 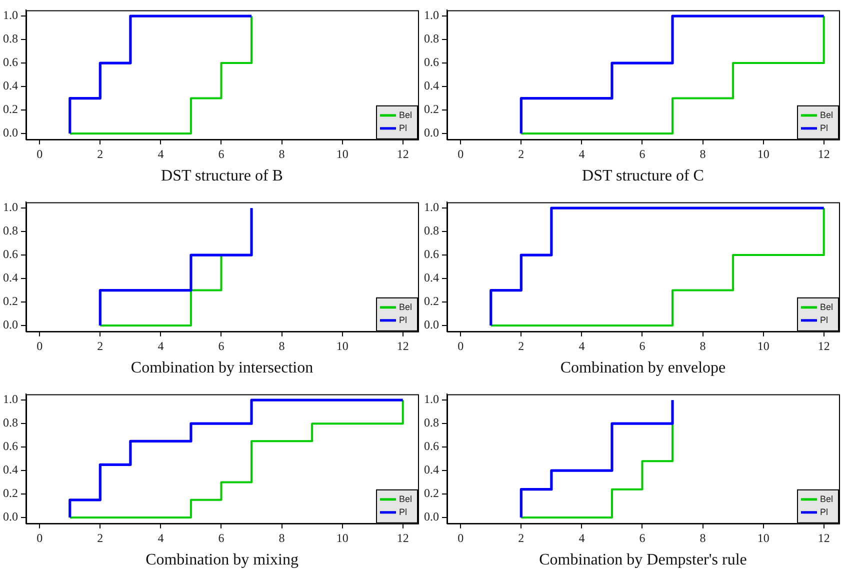 What do you see at coordinates (643, 176) in the screenshot?
I see `x-axis-title: DST structure of C` at bounding box center [643, 176].